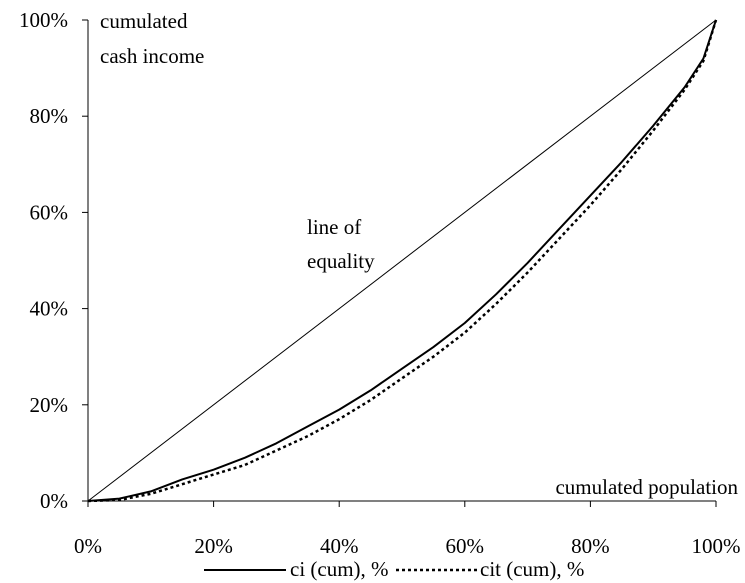  Describe the element at coordinates (43, 20) in the screenshot. I see `y-tick-label: 100%` at that location.